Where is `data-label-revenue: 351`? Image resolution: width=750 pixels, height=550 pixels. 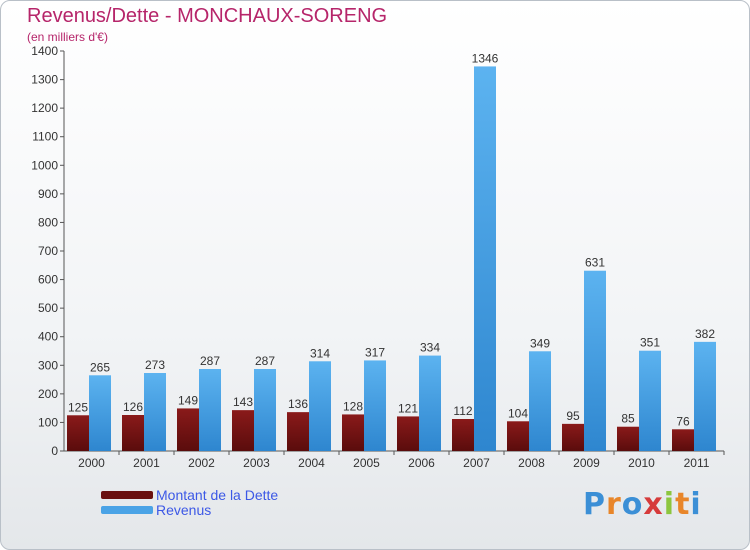 data-label-revenue: 351 is located at coordinates (650, 343).